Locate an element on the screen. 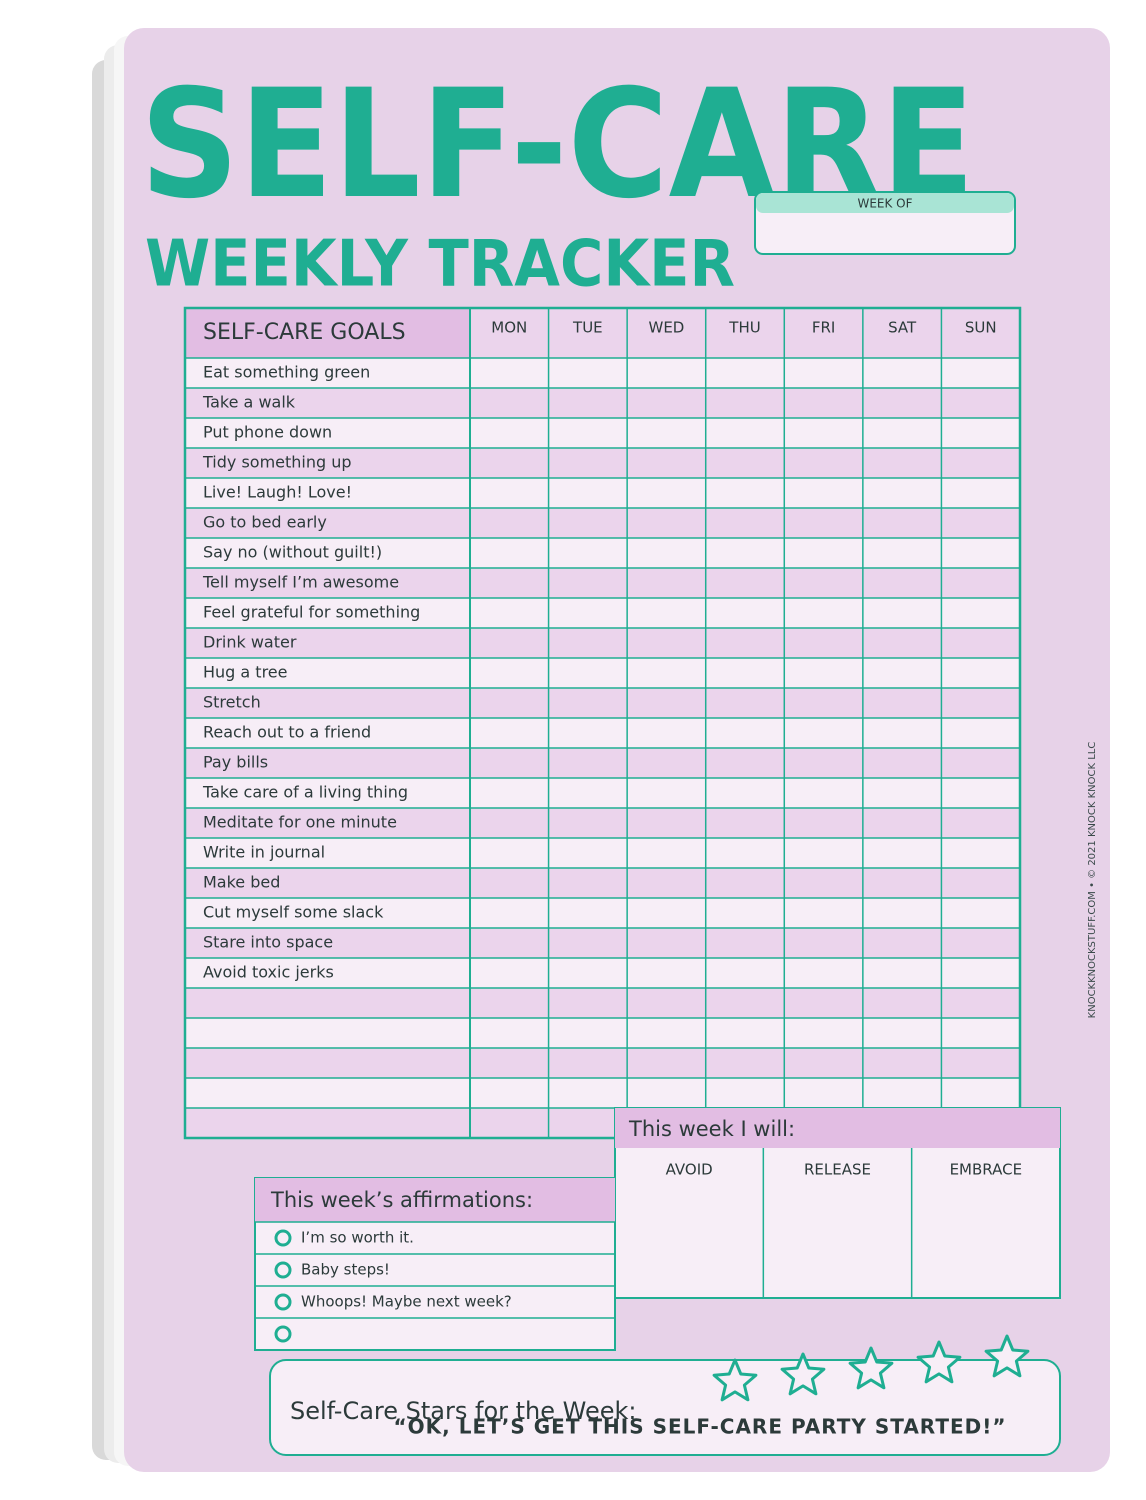 Image resolution: width=1146 pixels, height=1500 pixels. goal: Write in journal is located at coordinates (264, 852).